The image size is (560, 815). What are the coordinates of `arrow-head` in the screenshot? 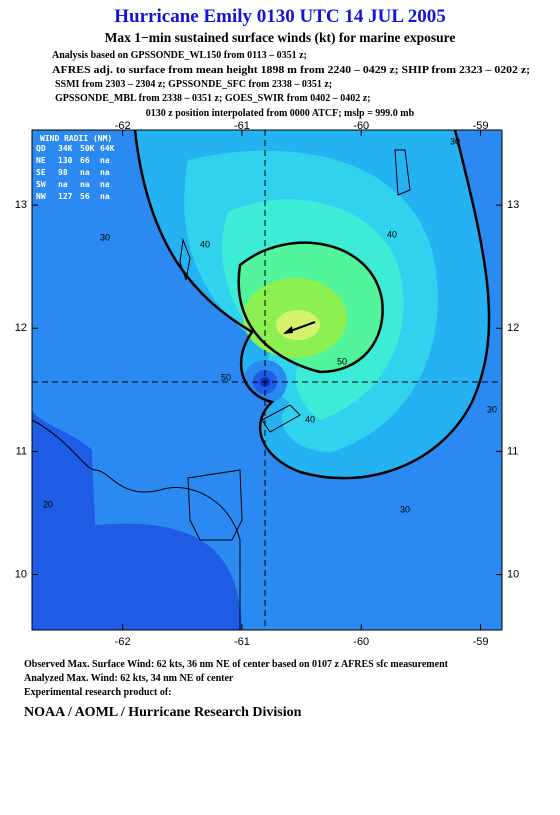 It's located at (288, 330).